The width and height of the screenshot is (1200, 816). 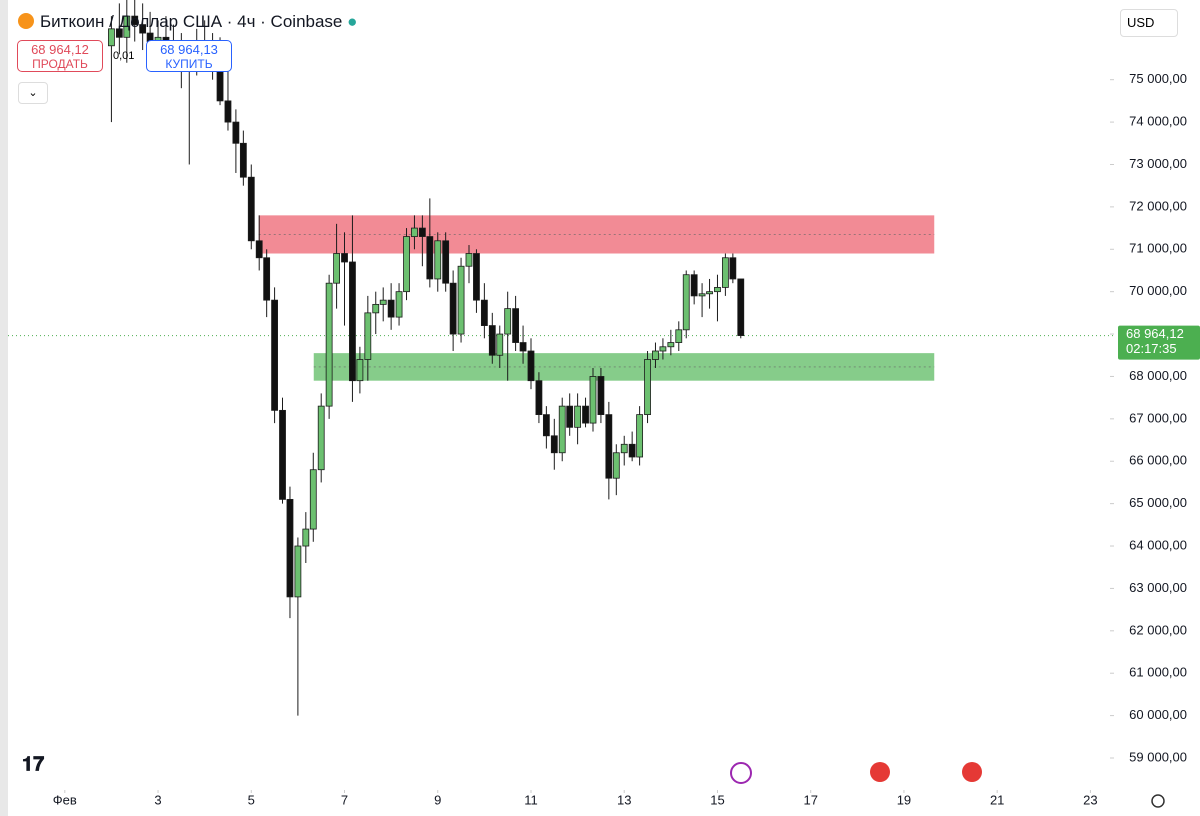 I want to click on settings-icon, so click(x=1158, y=801).